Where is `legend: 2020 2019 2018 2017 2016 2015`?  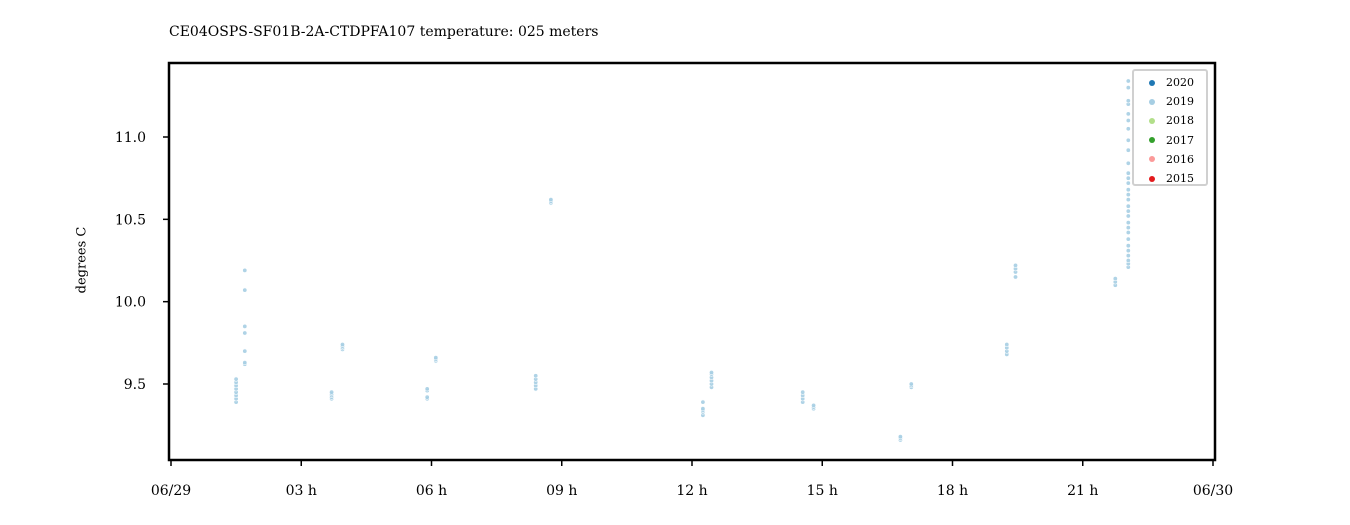
legend: 2020 2019 2018 2017 2016 2015 is located at coordinates (1170, 127).